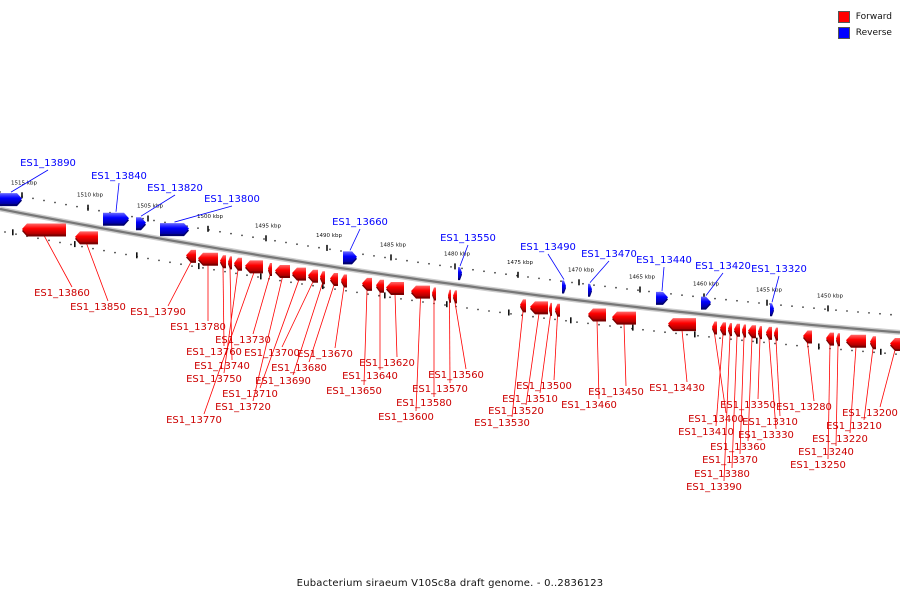 The image size is (900, 600). Describe the element at coordinates (299, 368) in the screenshot. I see `label-forward: ES1_13680` at that location.